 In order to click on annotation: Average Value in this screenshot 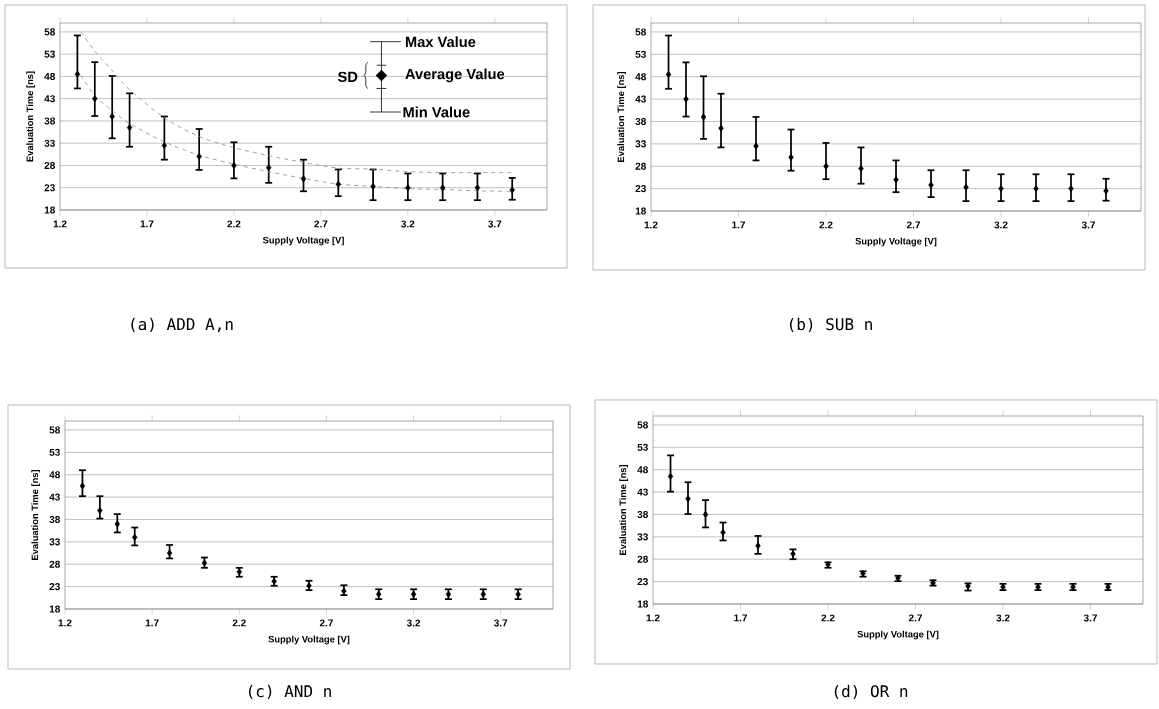, I will do `click(455, 75)`.